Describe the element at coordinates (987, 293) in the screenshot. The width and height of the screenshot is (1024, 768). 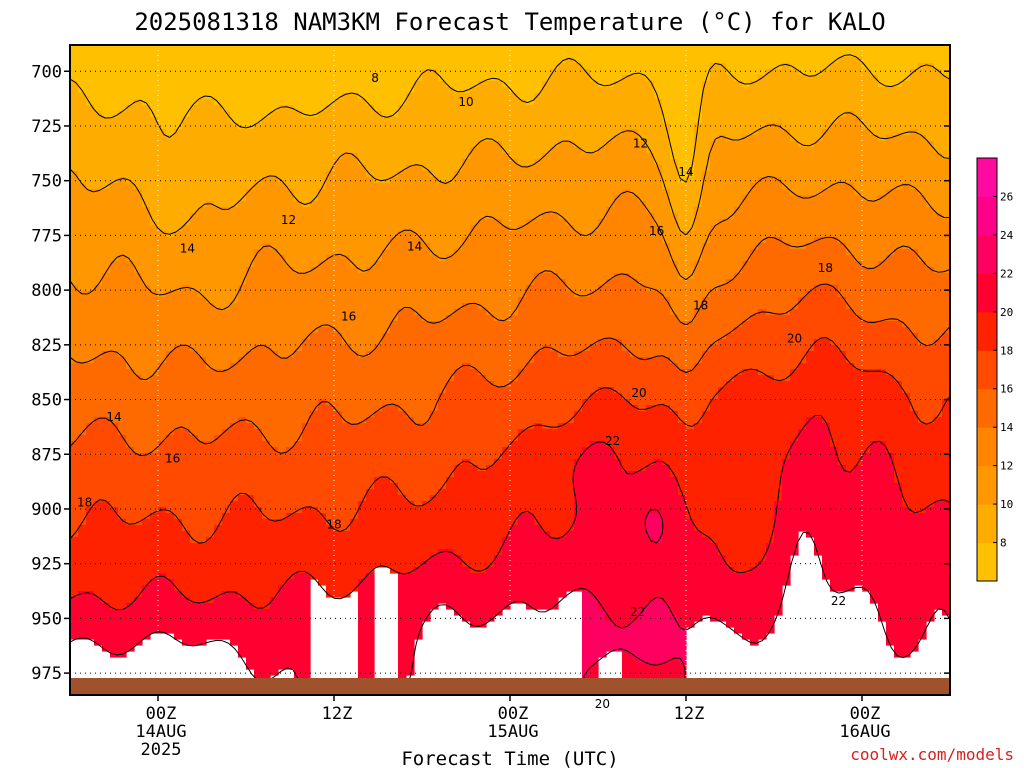
I see `colorbar-swatch` at that location.